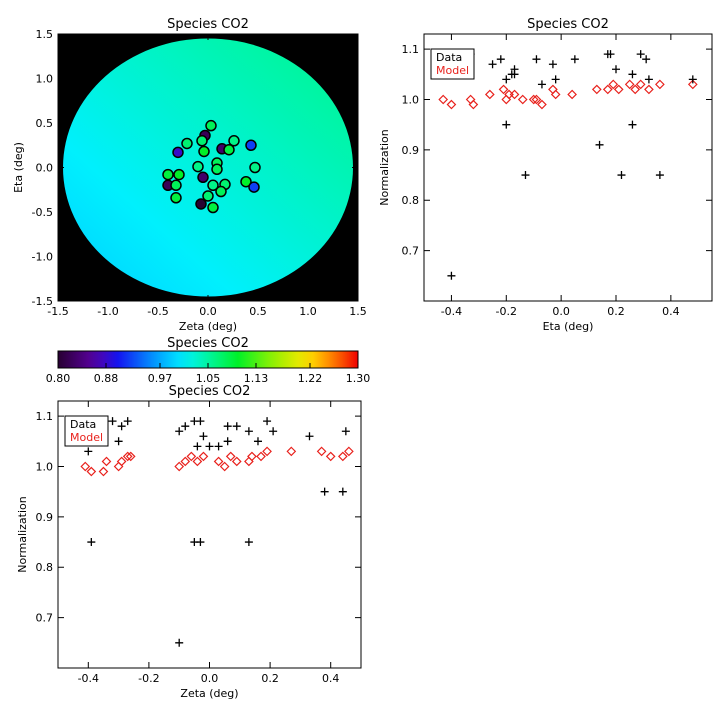  I want to click on y-tick-label: 1.0, so click(45, 79).